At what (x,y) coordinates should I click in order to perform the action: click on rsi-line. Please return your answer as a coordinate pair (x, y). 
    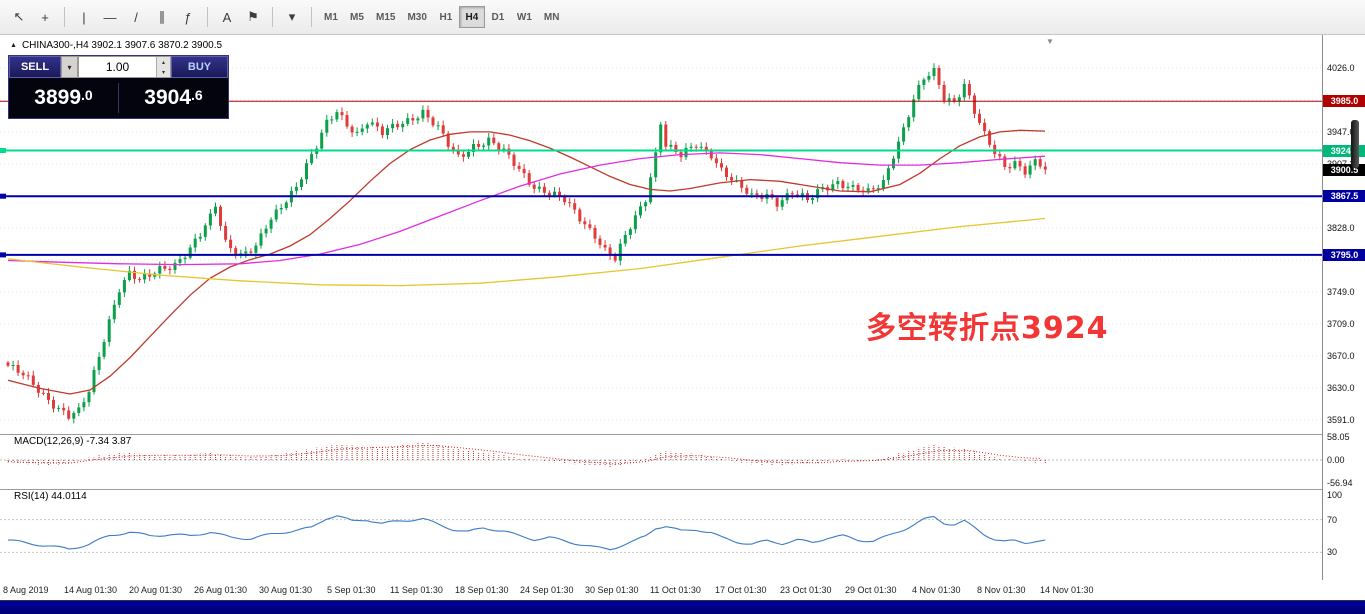
    Looking at the image, I should click on (527, 533).